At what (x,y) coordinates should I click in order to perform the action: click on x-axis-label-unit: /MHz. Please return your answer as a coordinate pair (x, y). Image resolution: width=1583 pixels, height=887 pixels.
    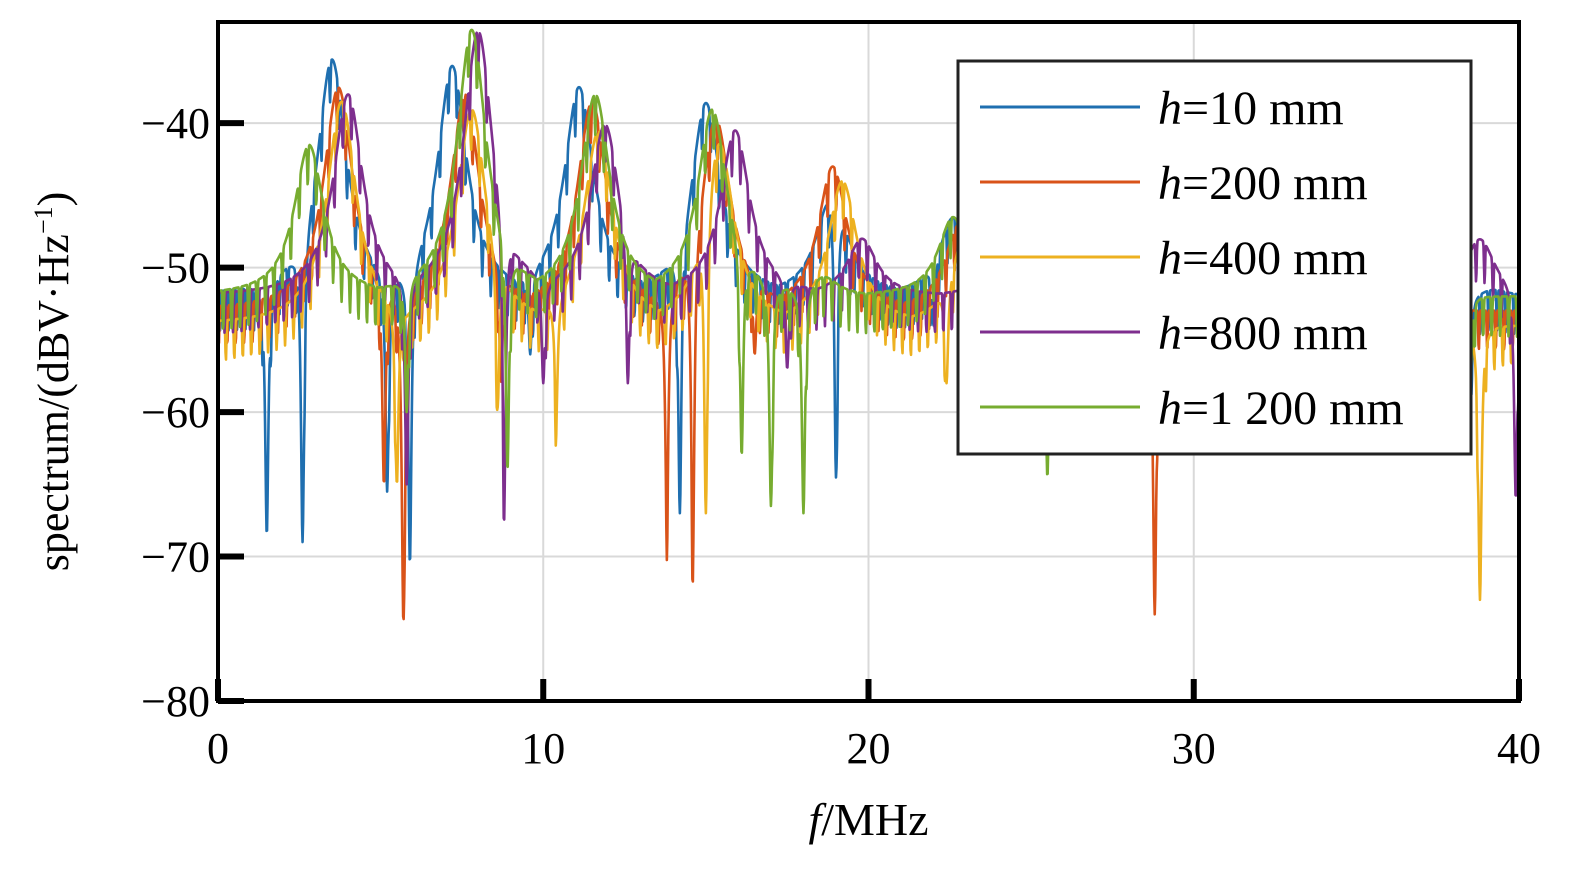
    Looking at the image, I should click on (874, 819).